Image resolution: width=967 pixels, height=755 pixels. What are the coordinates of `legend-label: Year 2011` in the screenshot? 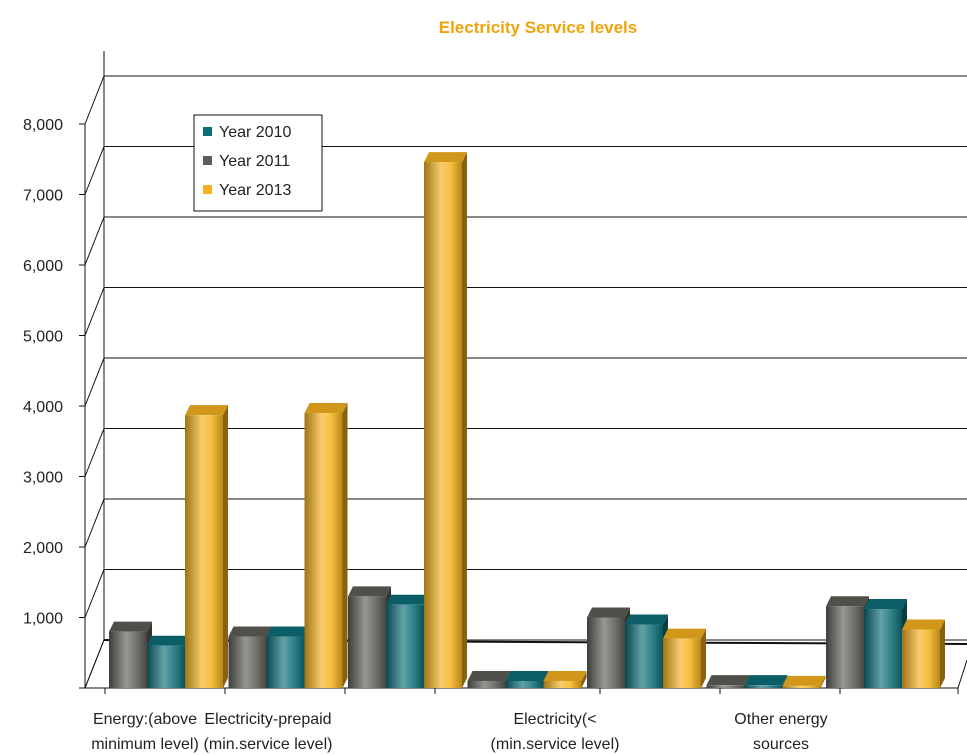 It's located at (254, 161).